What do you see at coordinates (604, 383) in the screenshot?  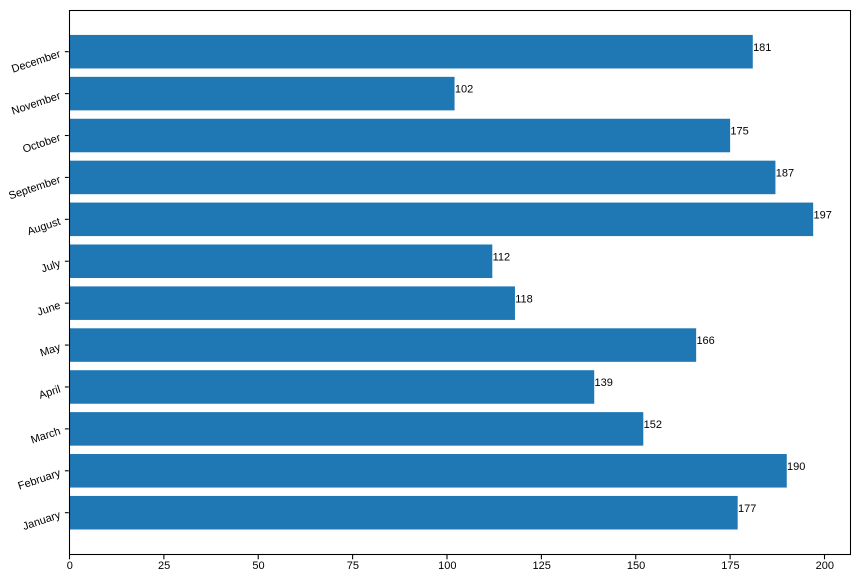 I see `svg-text: 139` at bounding box center [604, 383].